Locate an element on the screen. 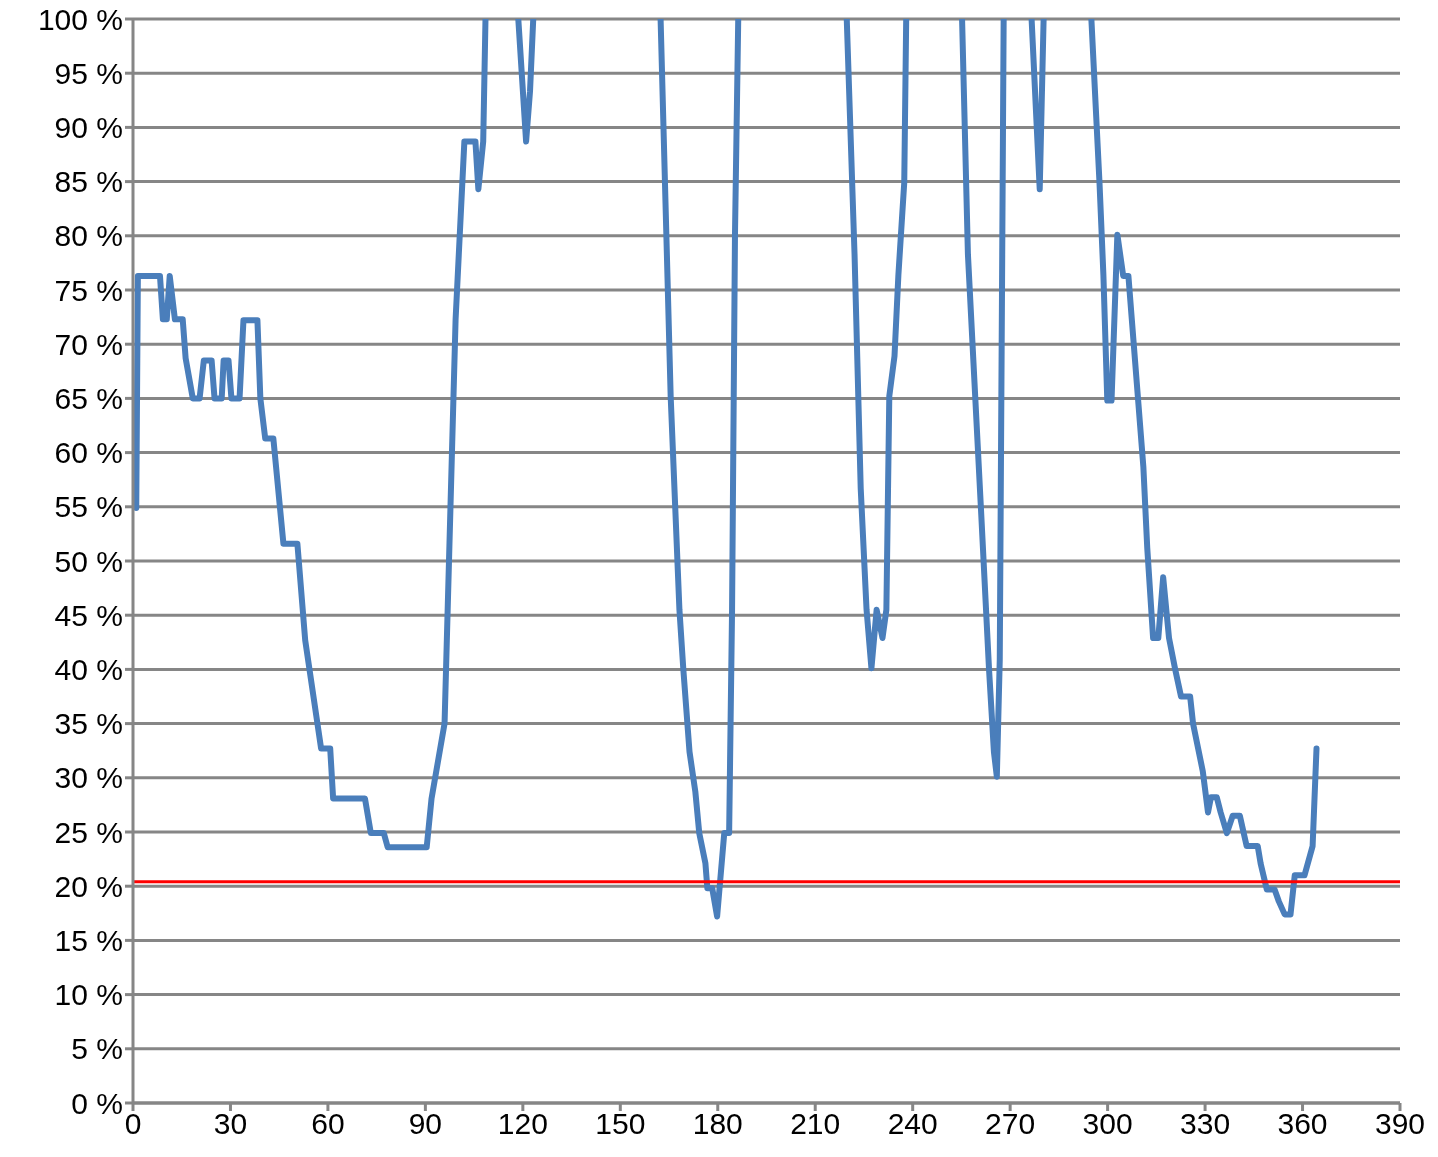 The image size is (1438, 1157). x-tick-label: 120 is located at coordinates (522, 1124).